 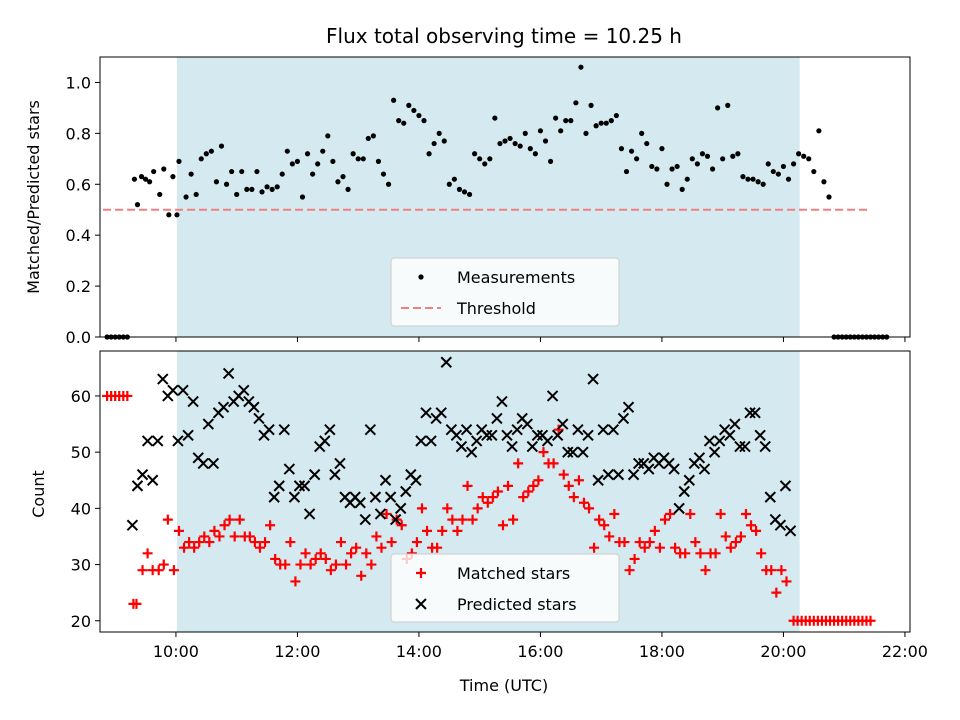 What do you see at coordinates (81, 508) in the screenshot?
I see `y-tick-label: 40` at bounding box center [81, 508].